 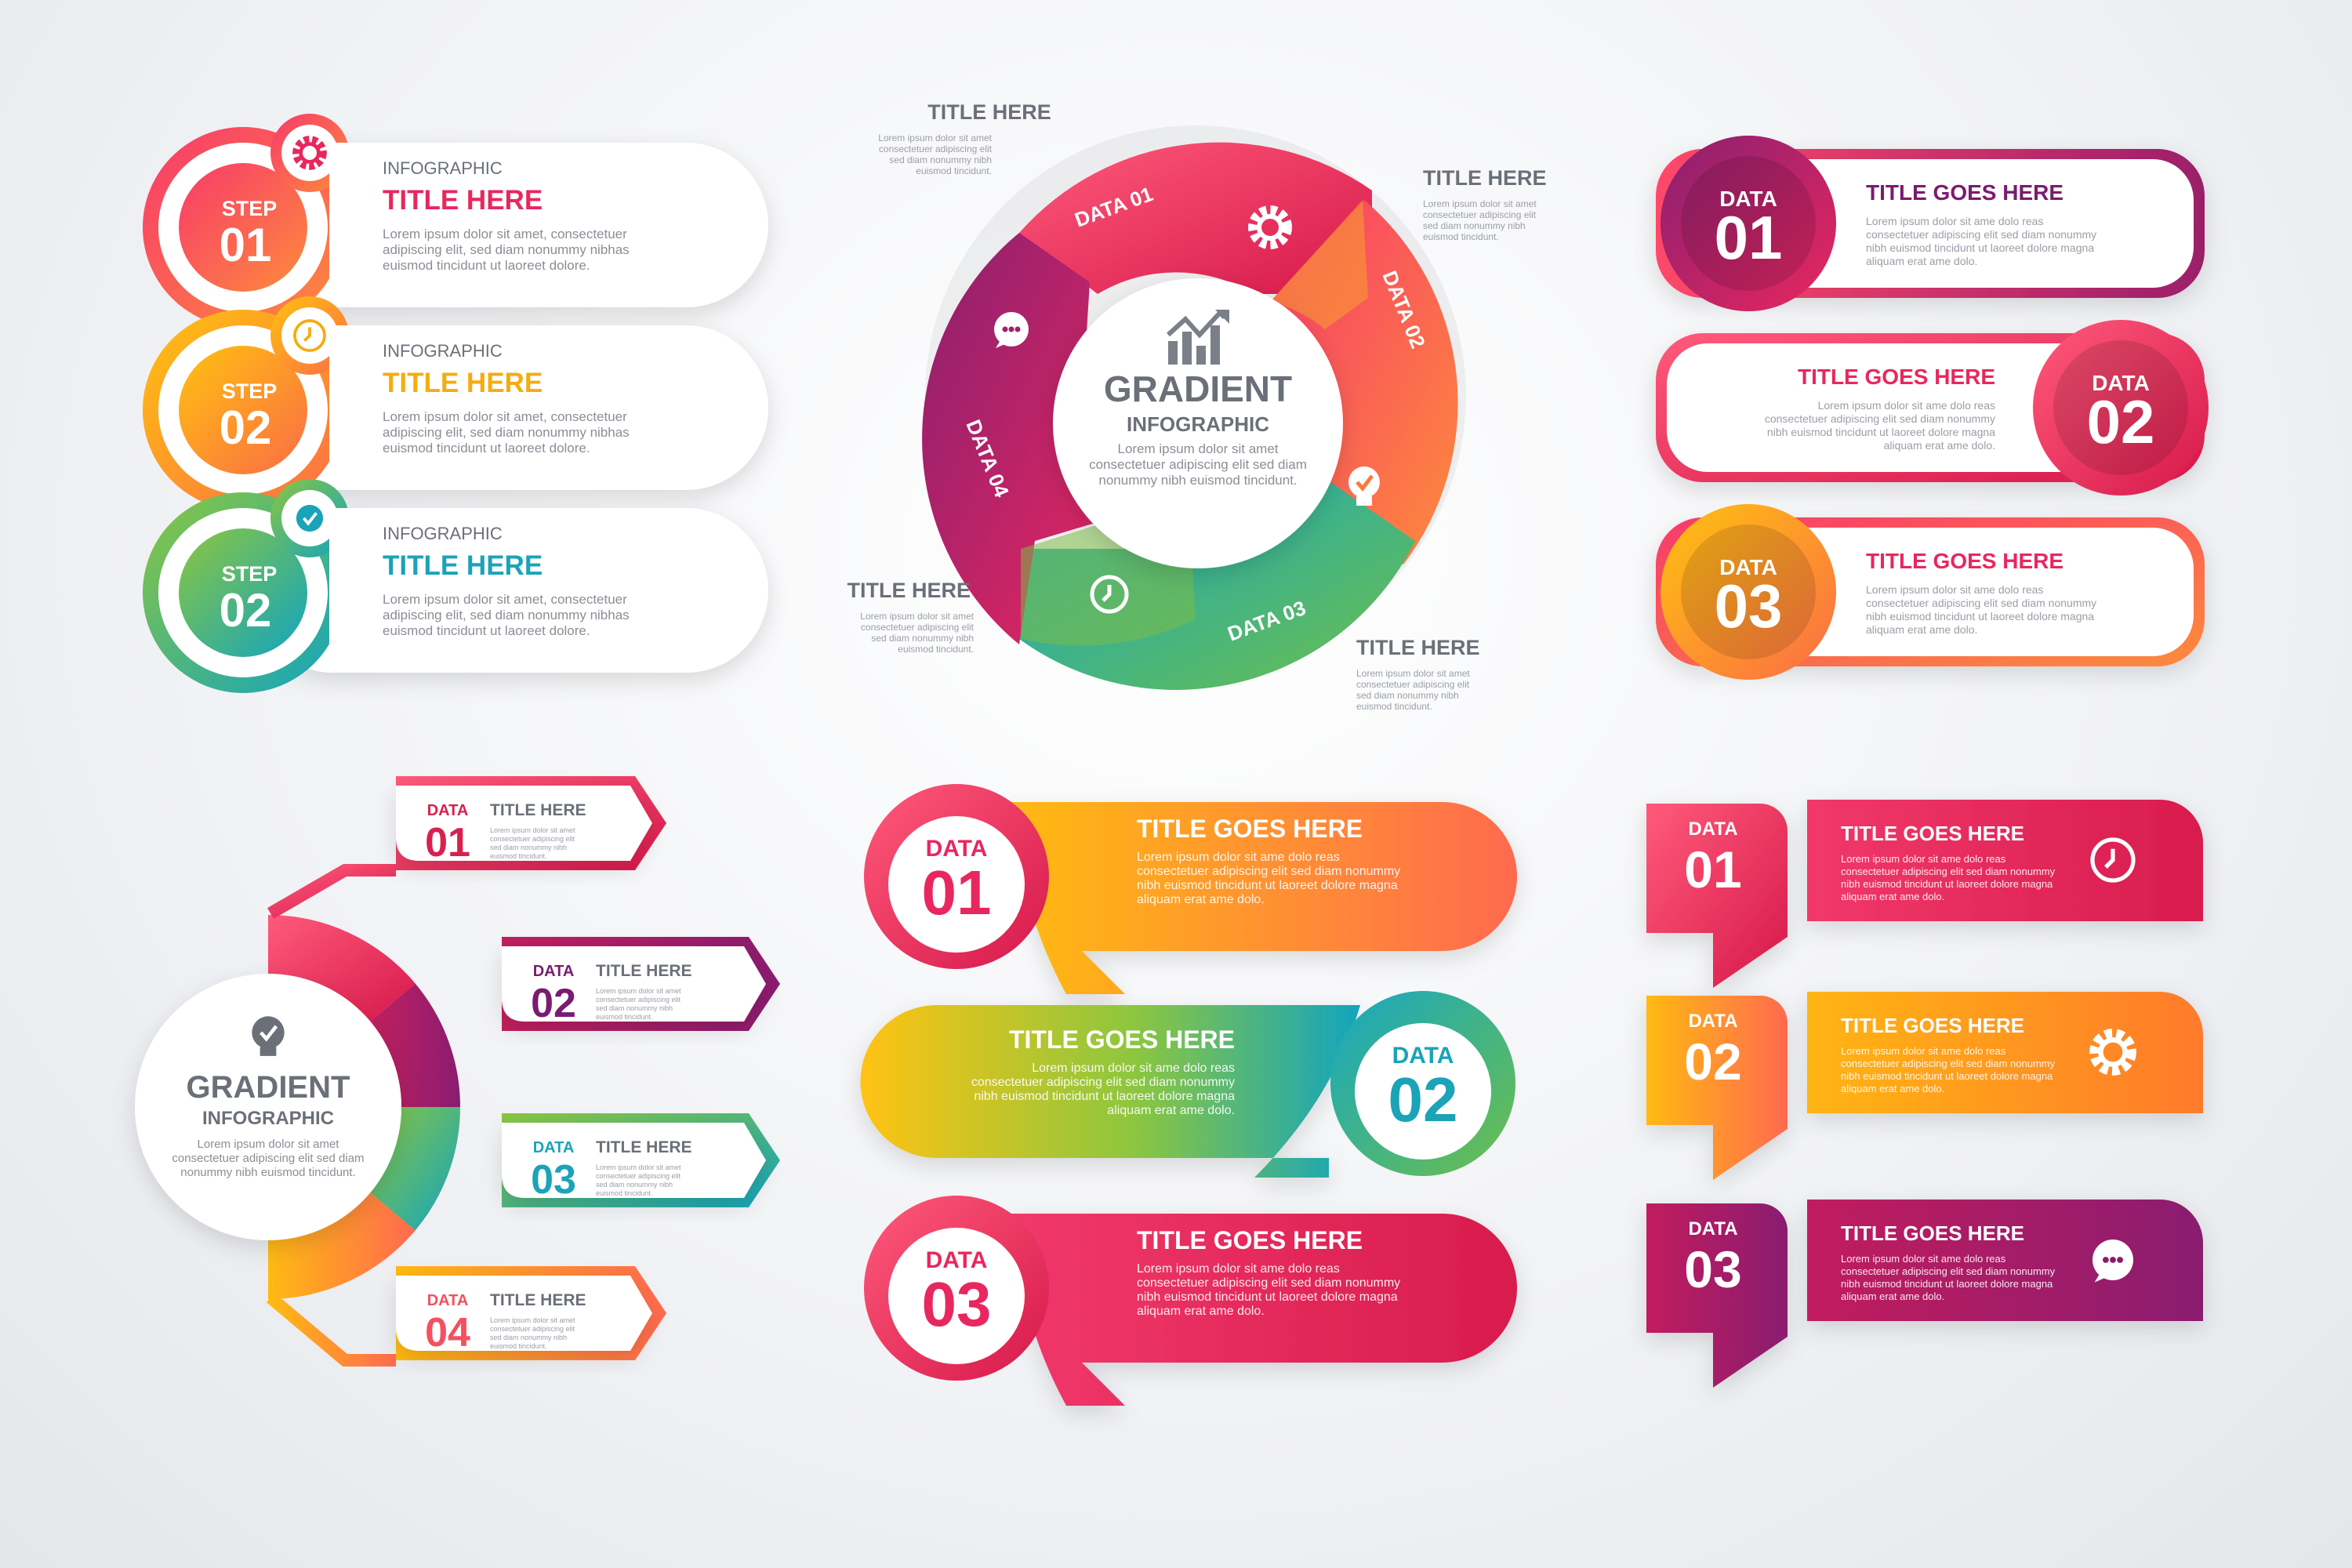 I want to click on wave-label: DATA, so click(x=957, y=1260).